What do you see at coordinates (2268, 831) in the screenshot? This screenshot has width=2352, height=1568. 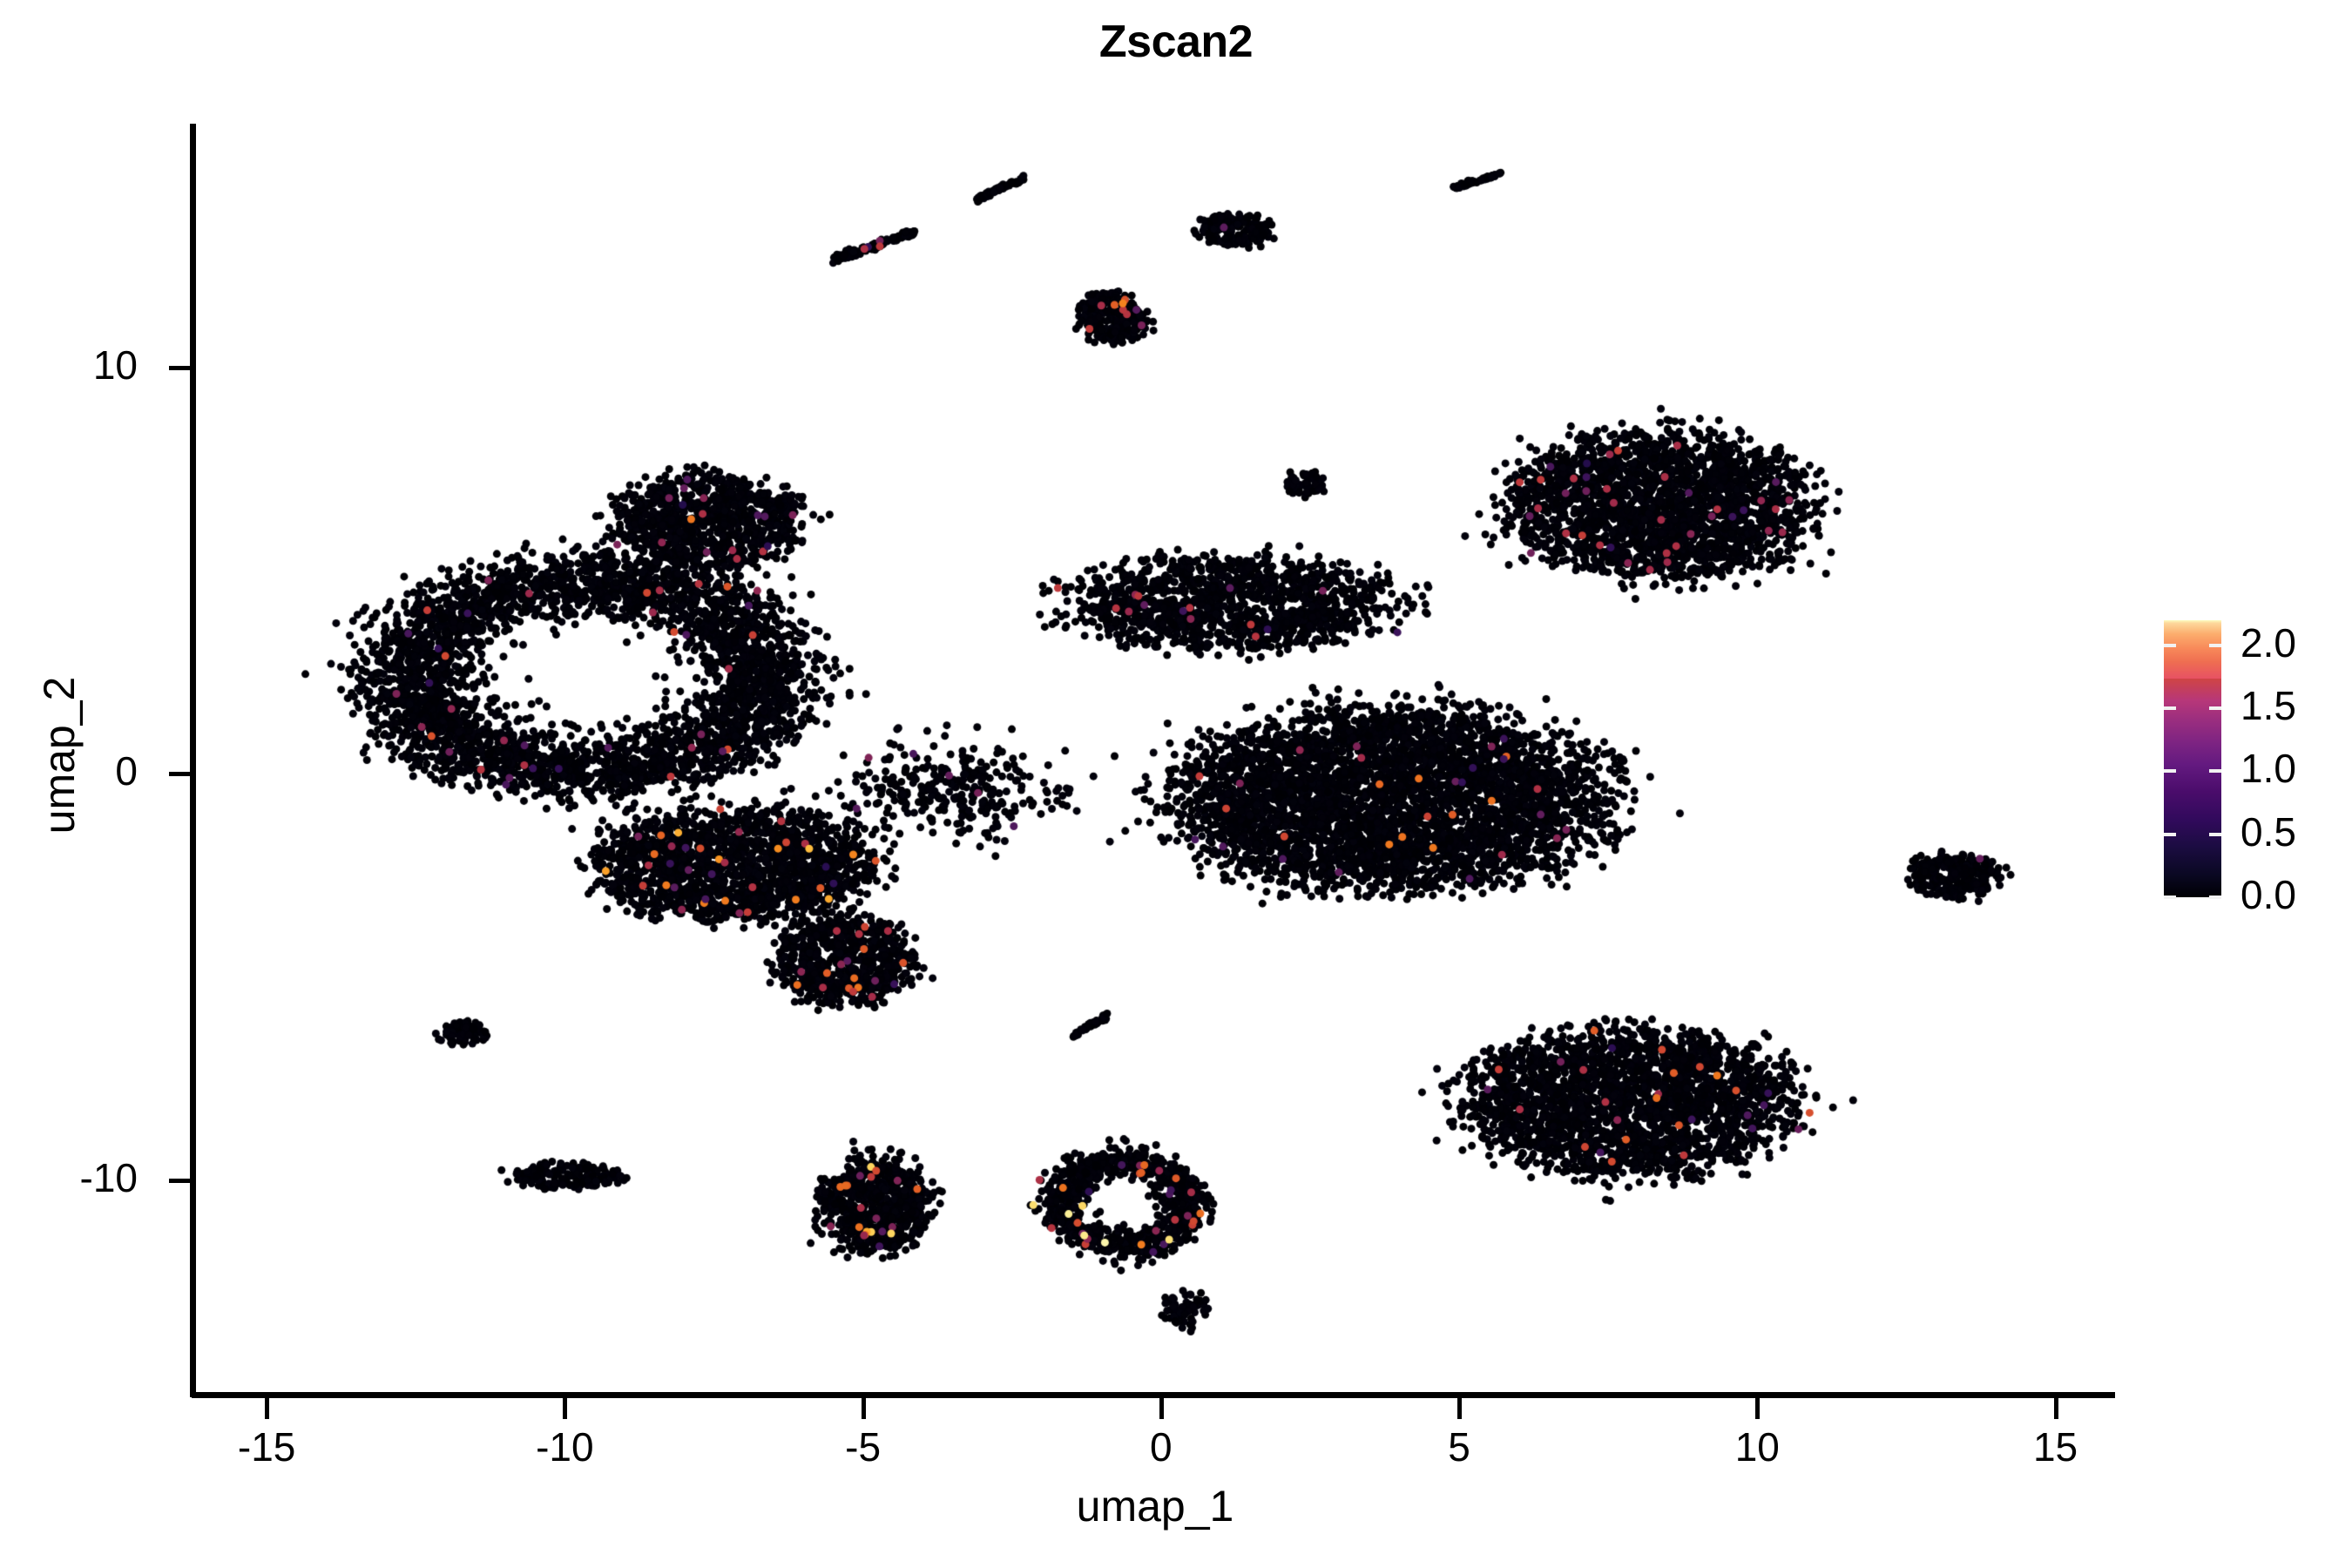 I see `colorbar-tick-label: 0.5` at bounding box center [2268, 831].